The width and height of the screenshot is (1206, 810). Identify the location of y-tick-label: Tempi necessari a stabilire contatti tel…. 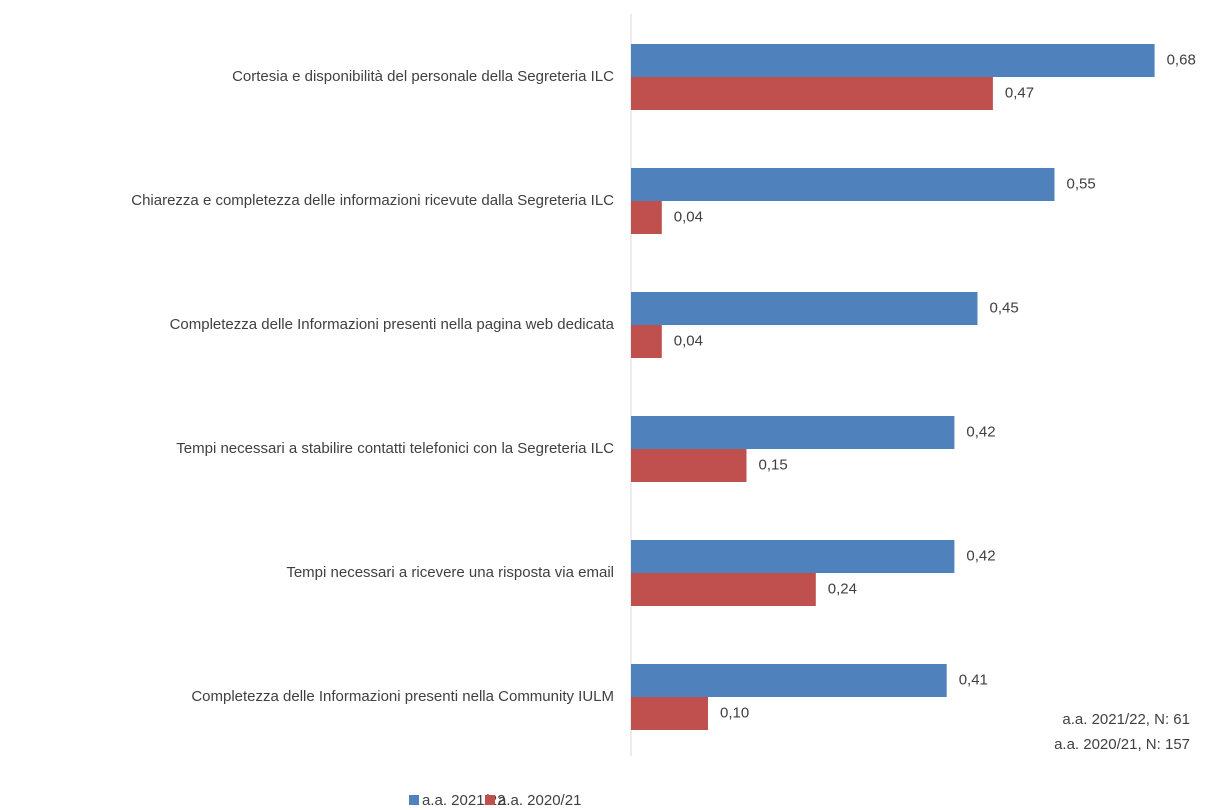
(395, 448).